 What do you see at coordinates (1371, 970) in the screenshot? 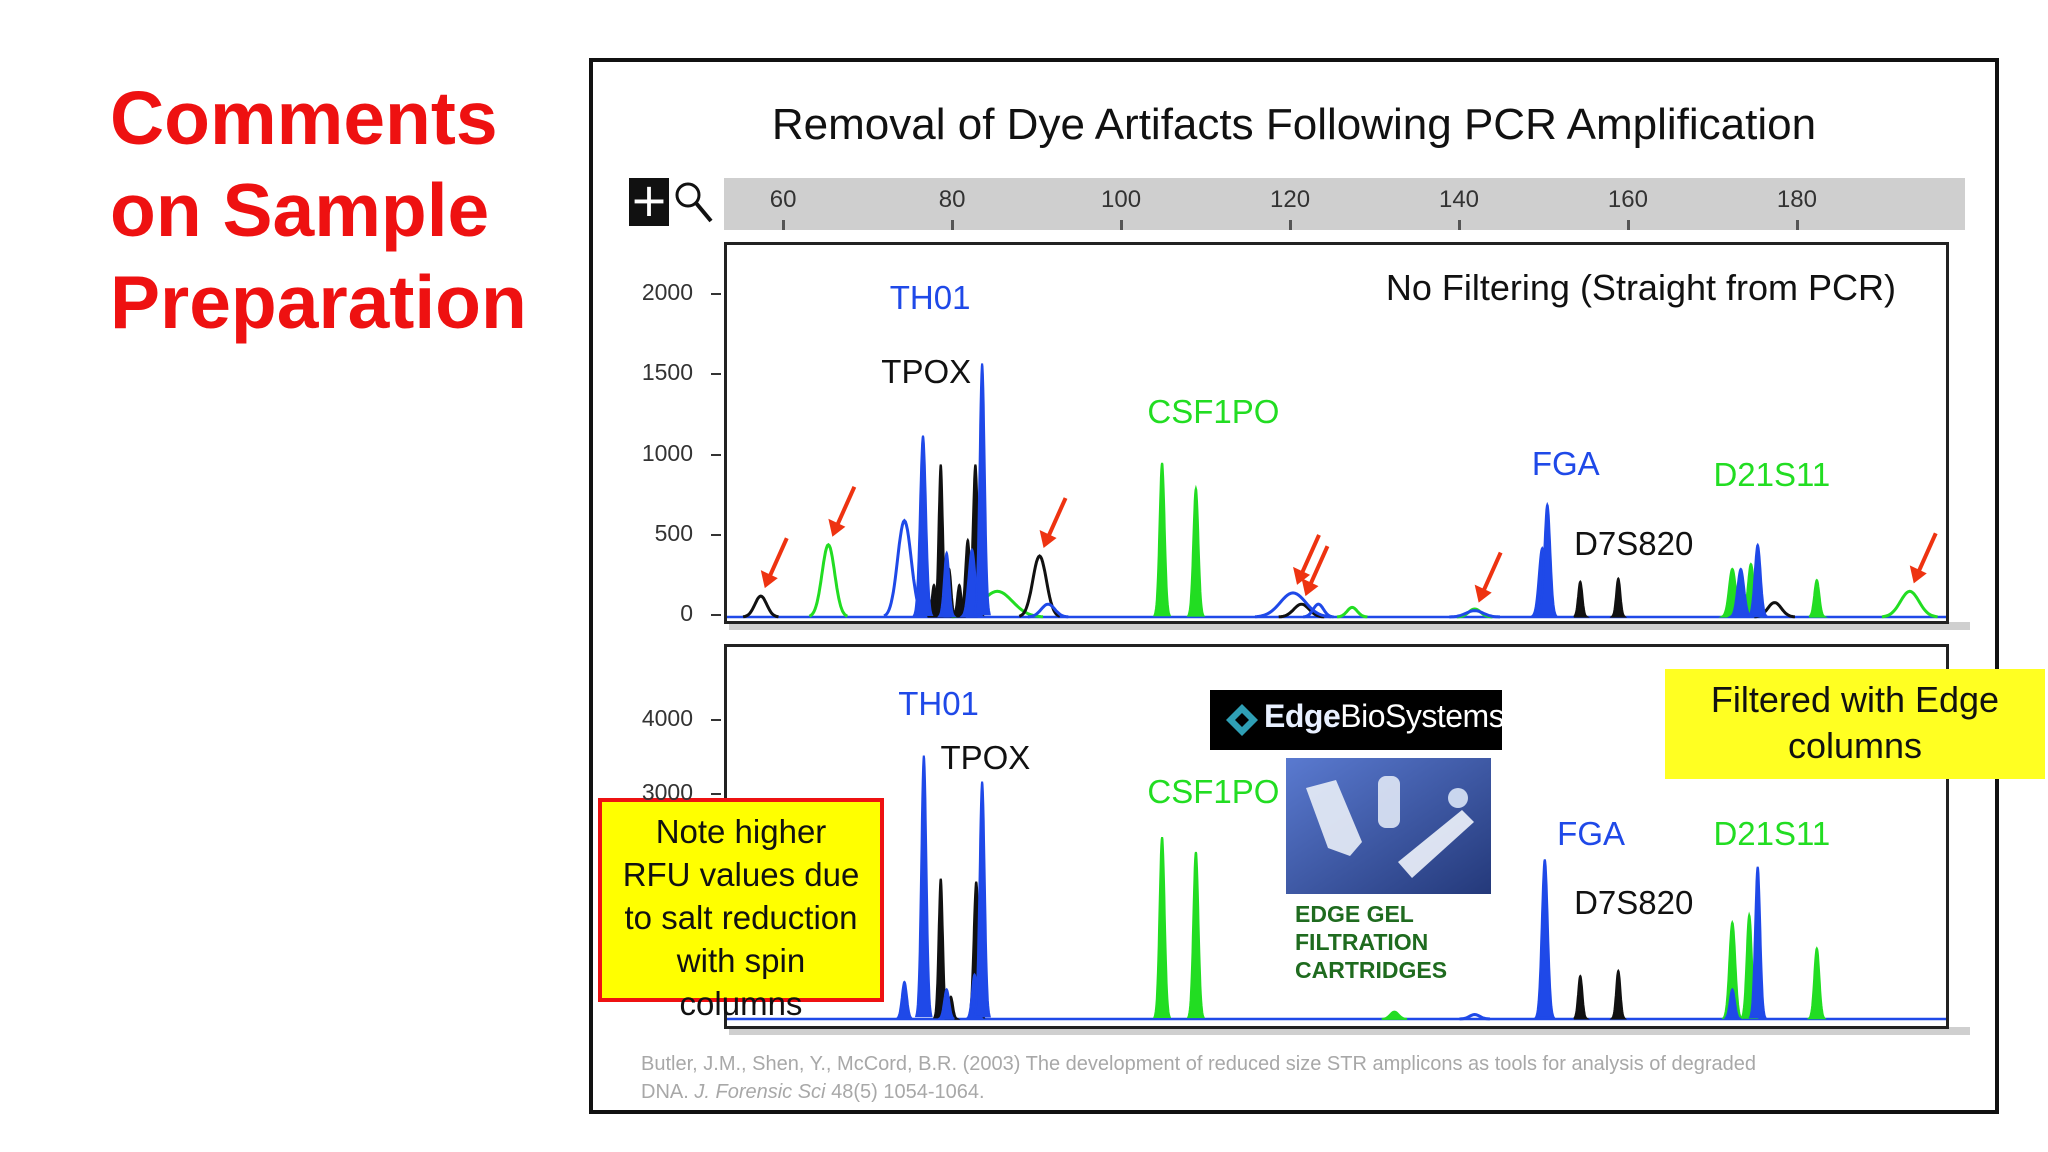
I see `cartridge-label-line: CARTRIDGES` at bounding box center [1371, 970].